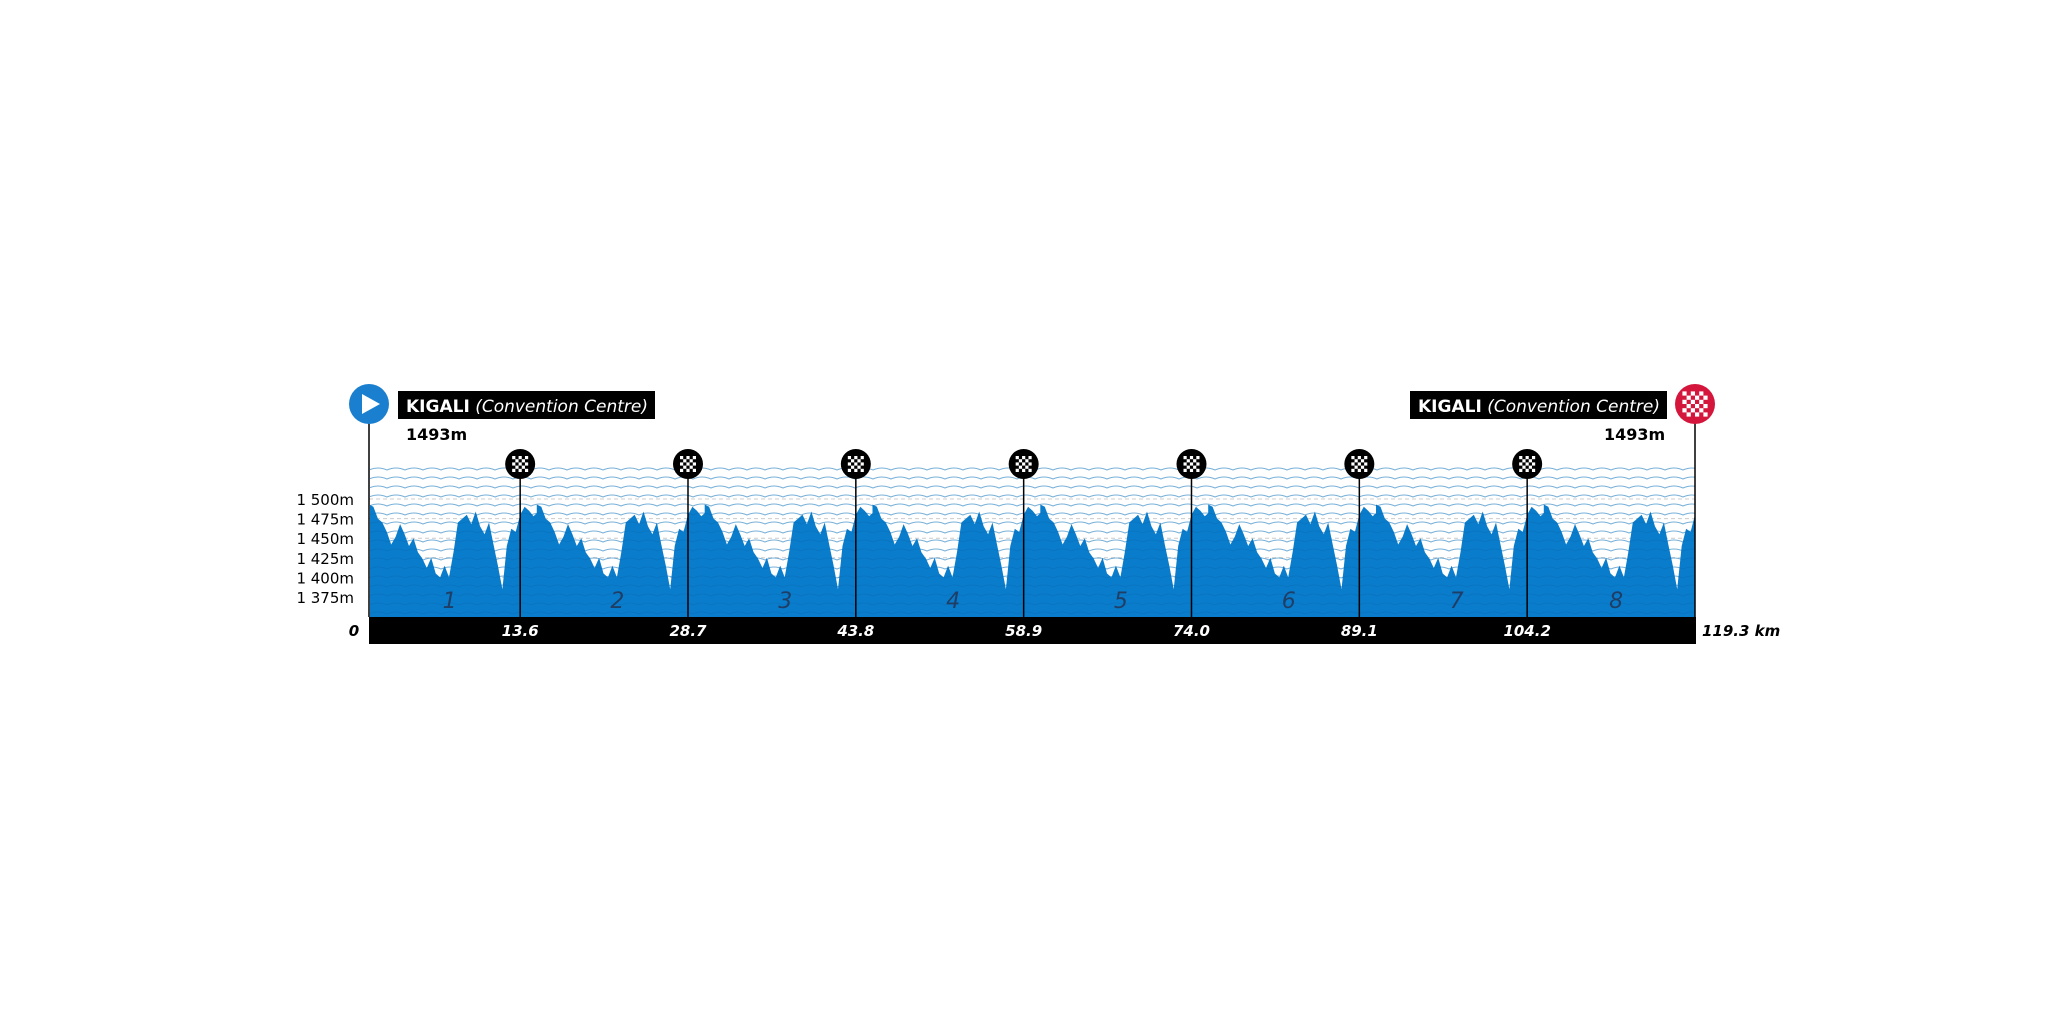 This screenshot has height=1024, width=2048. What do you see at coordinates (1450, 407) in the screenshot?
I see `finish-town: KIGALI` at bounding box center [1450, 407].